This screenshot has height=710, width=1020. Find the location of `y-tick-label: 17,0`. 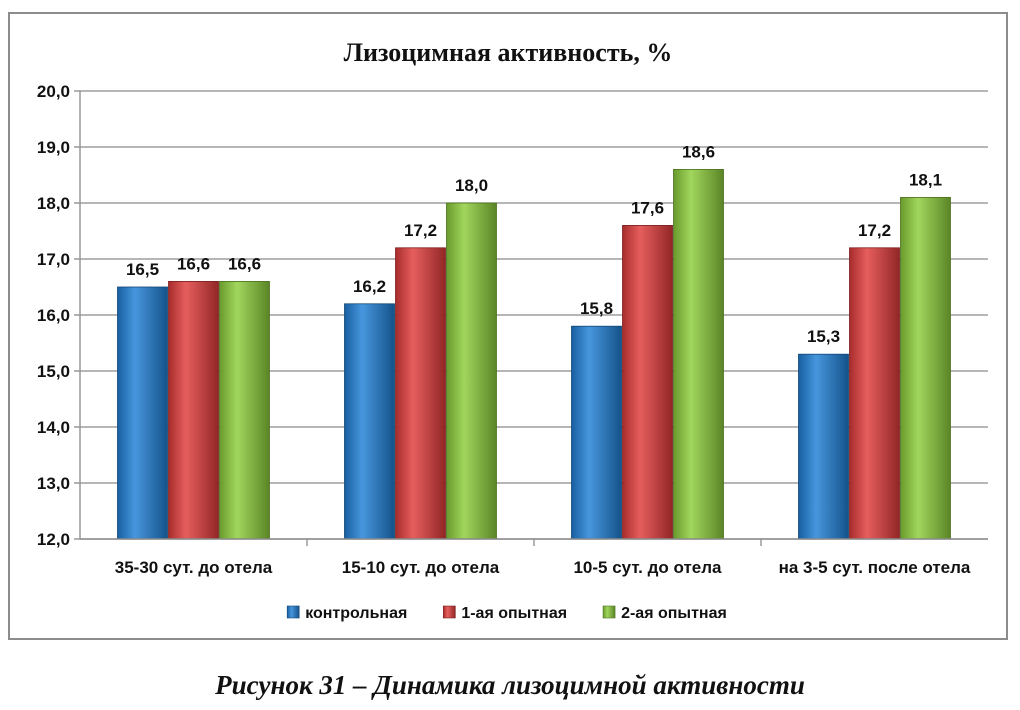

y-tick-label: 17,0 is located at coordinates (53, 259).